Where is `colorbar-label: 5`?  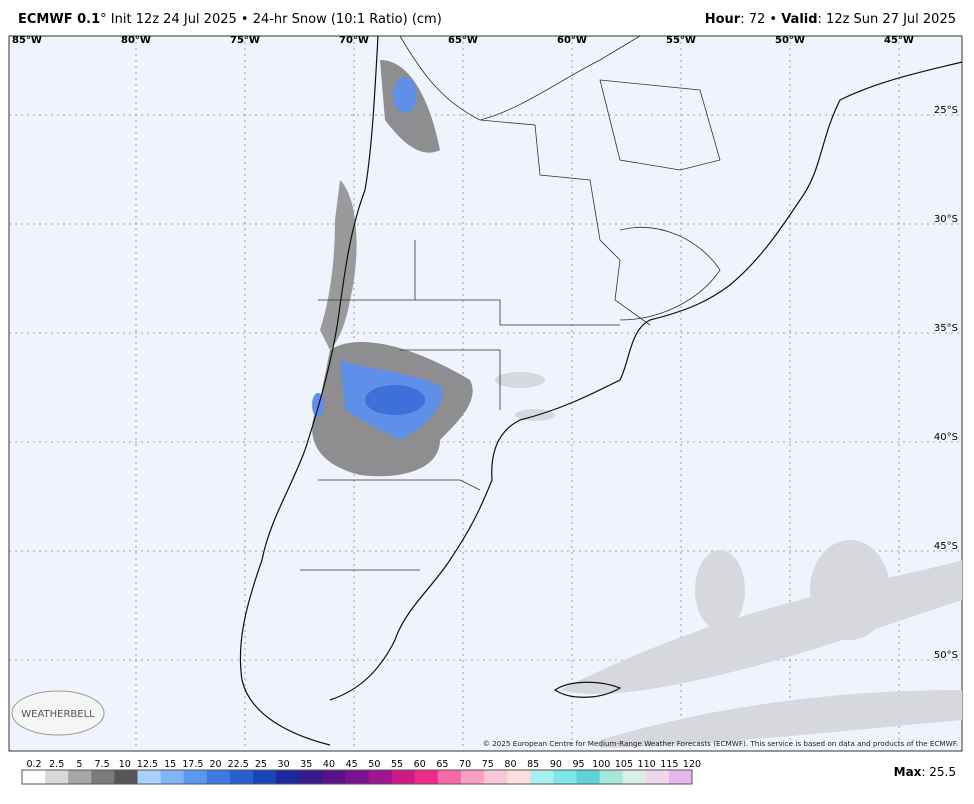 colorbar-label: 5 is located at coordinates (79, 764).